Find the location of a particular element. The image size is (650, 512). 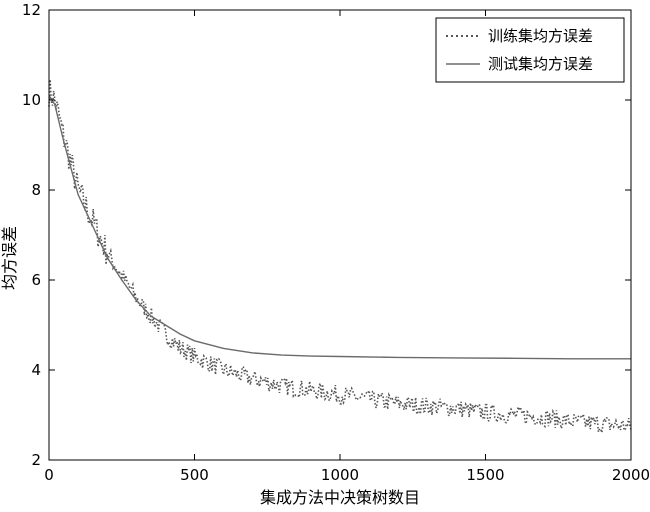

y-tick-label: 8 is located at coordinates (36, 190).